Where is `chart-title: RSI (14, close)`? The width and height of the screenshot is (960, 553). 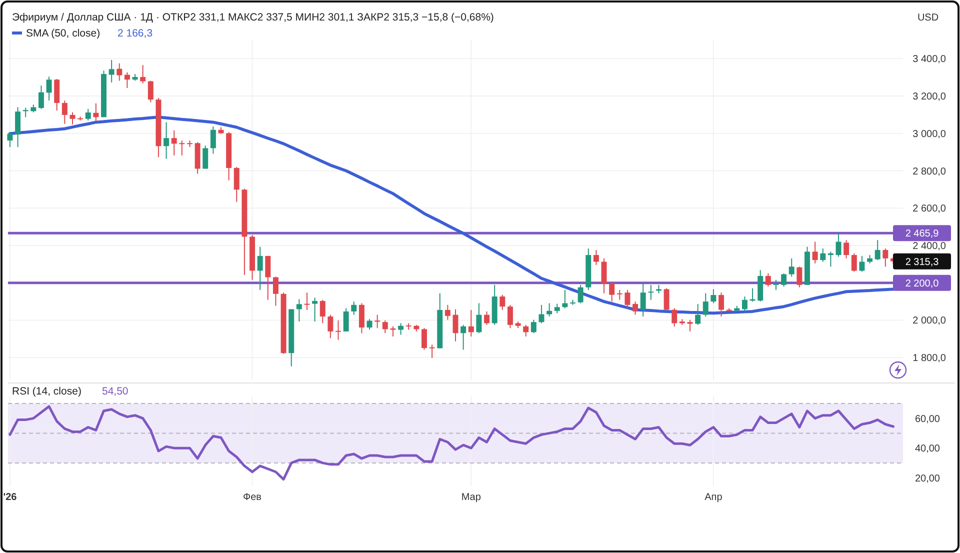
chart-title: RSI (14, close) is located at coordinates (47, 392).